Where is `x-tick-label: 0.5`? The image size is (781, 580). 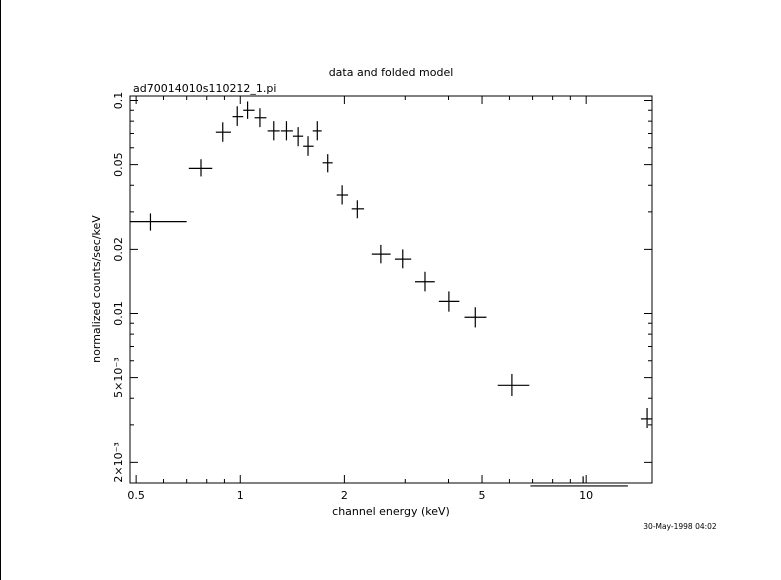 x-tick-label: 0.5 is located at coordinates (136, 495).